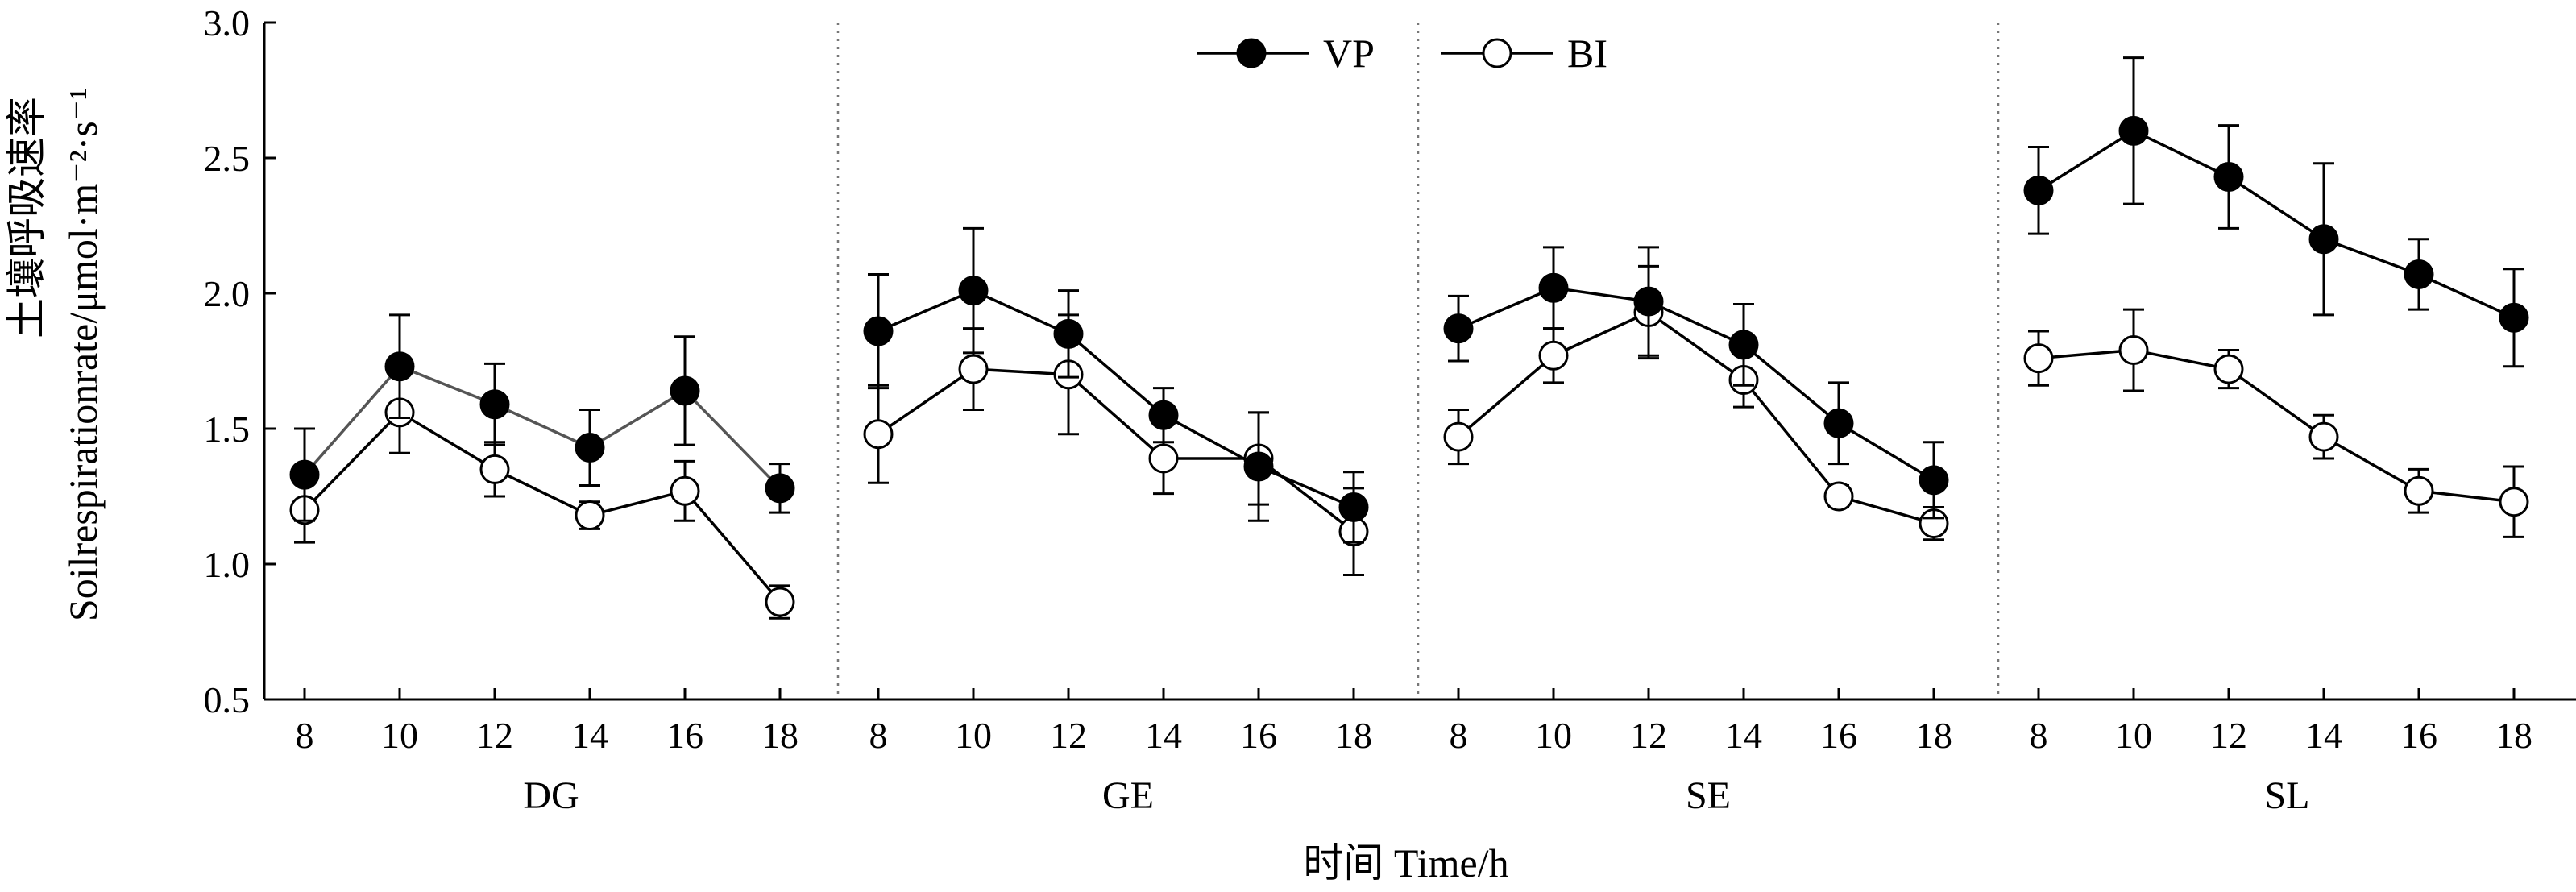 This screenshot has height=892, width=2576. I want to click on panel-label: GE, so click(1128, 795).